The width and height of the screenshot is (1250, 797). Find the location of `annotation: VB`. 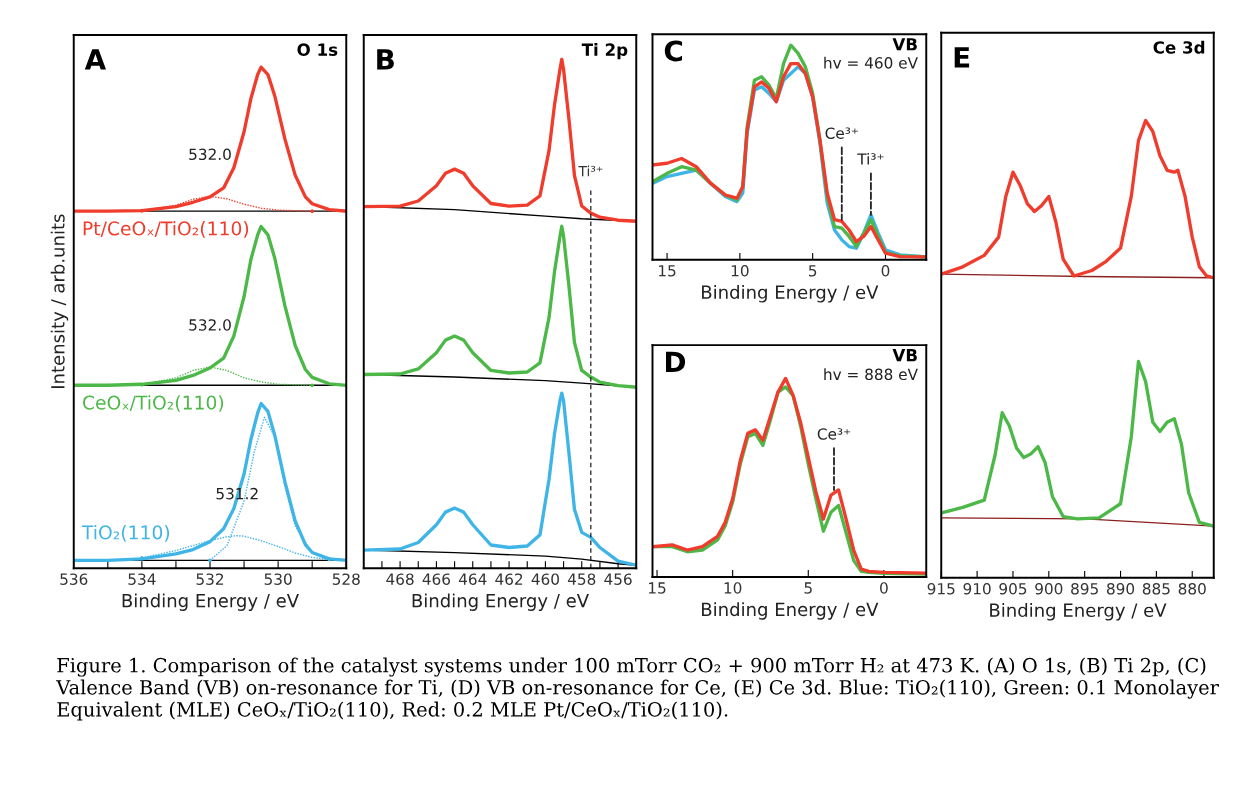

annotation: VB is located at coordinates (904, 44).